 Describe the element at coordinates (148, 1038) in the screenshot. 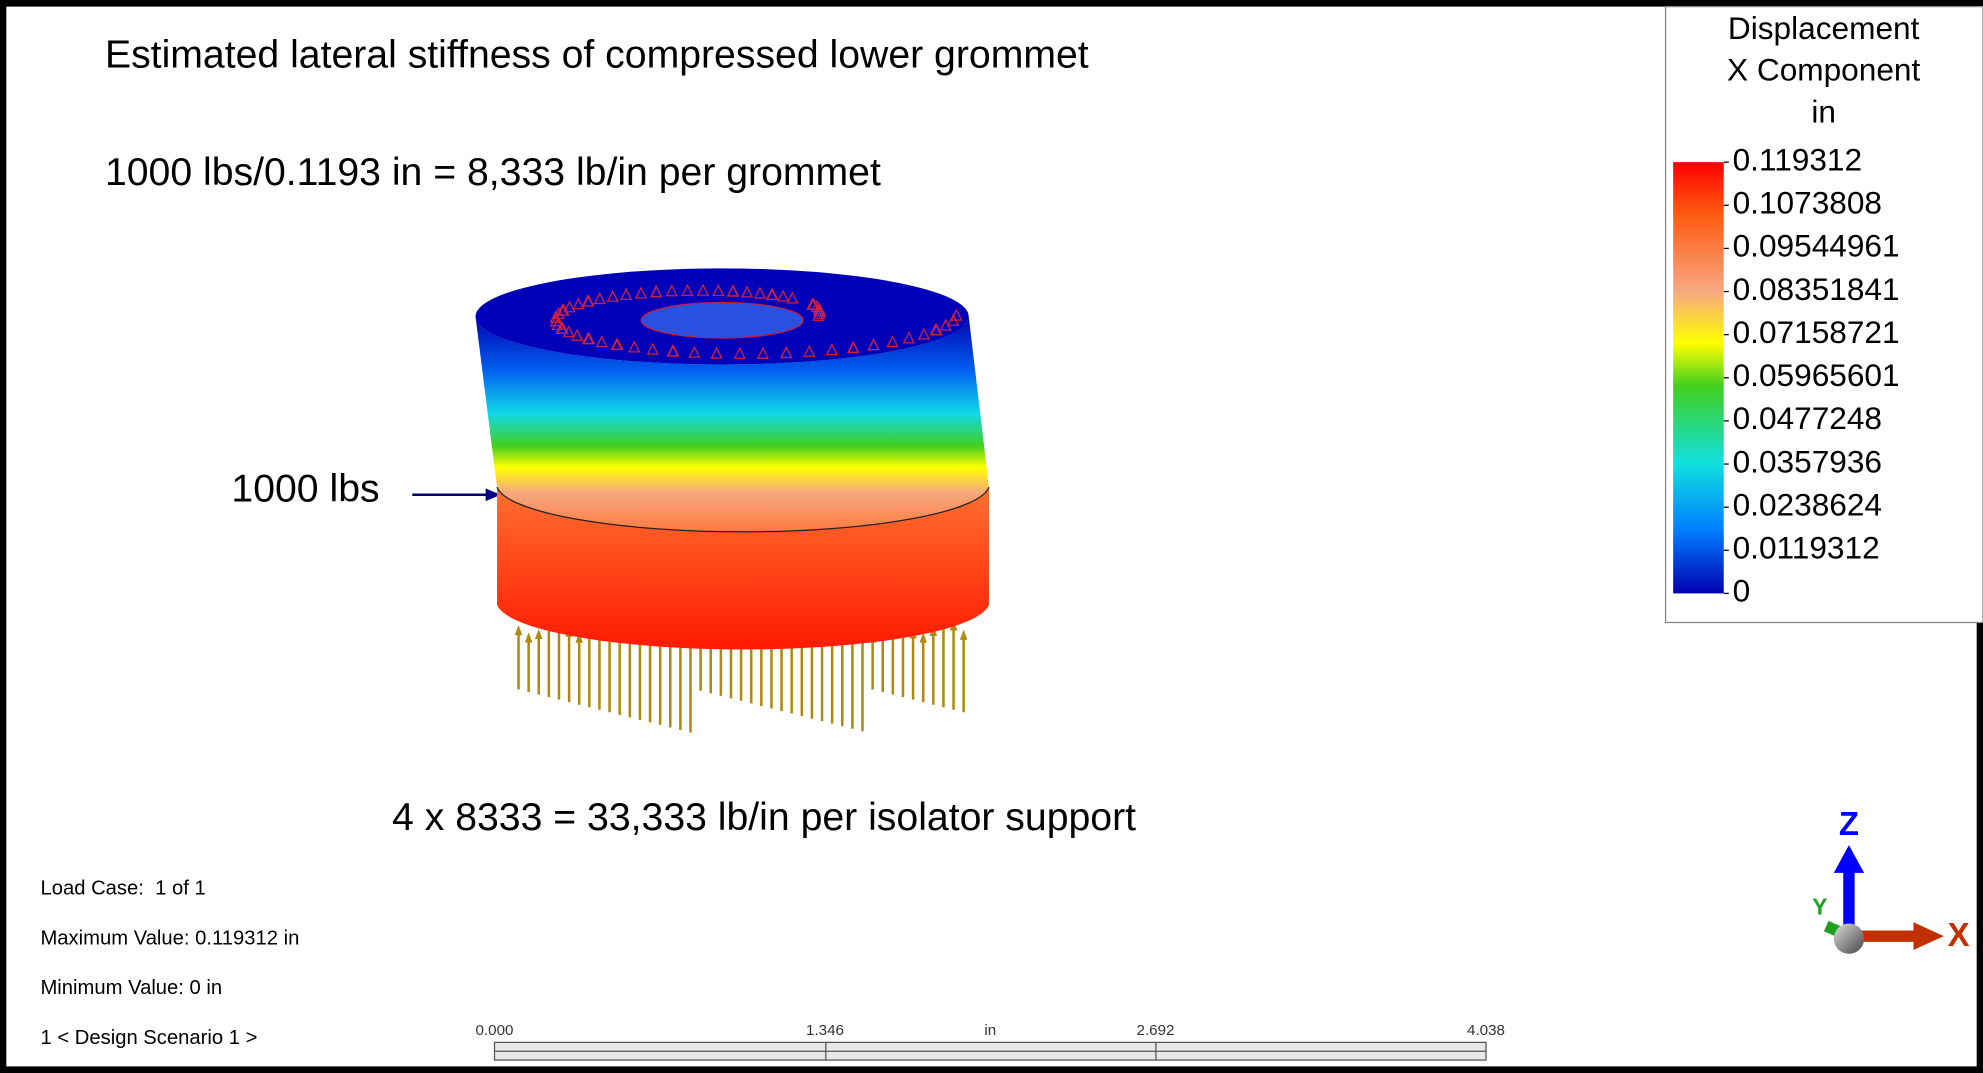

I see `status-line: 1 < Design Scenario 1 >` at that location.